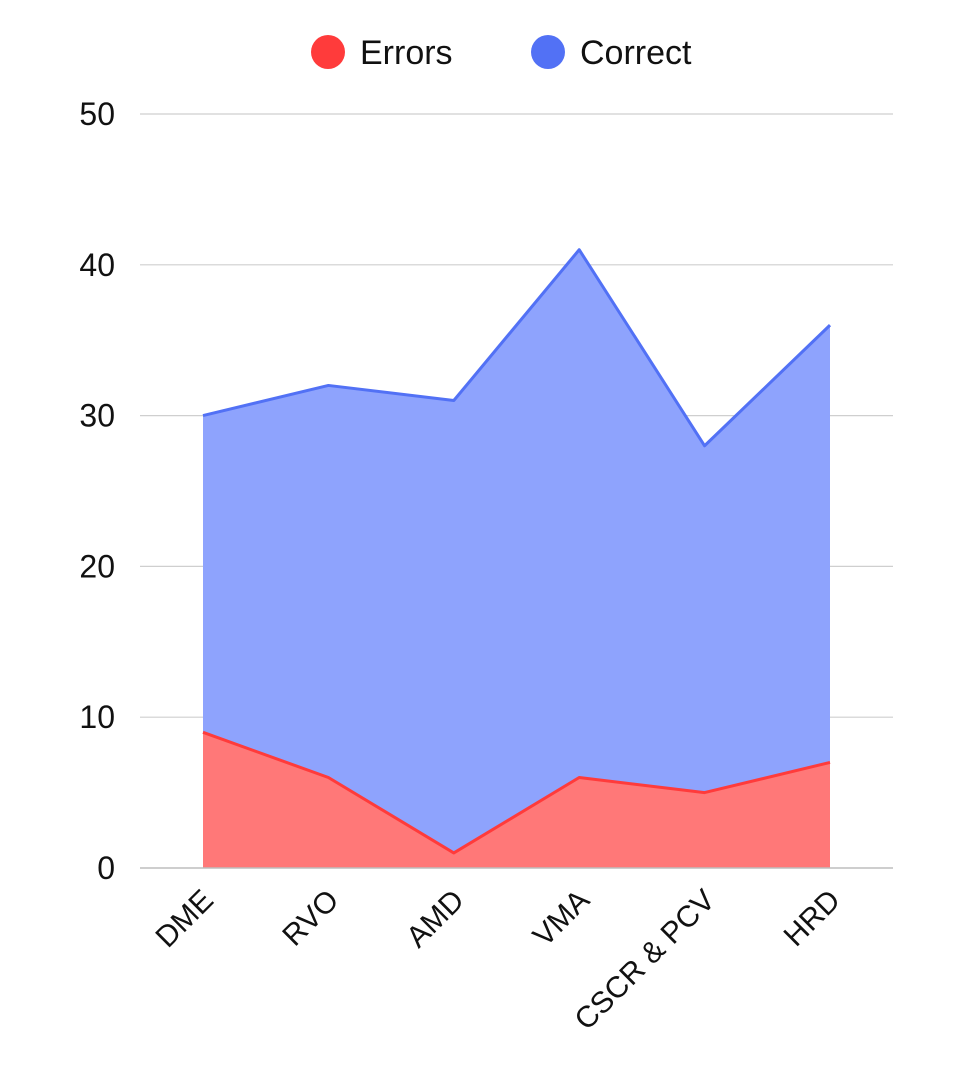 Image resolution: width=964 pixels, height=1080 pixels. I want to click on y-tick-label: 10, so click(97, 717).